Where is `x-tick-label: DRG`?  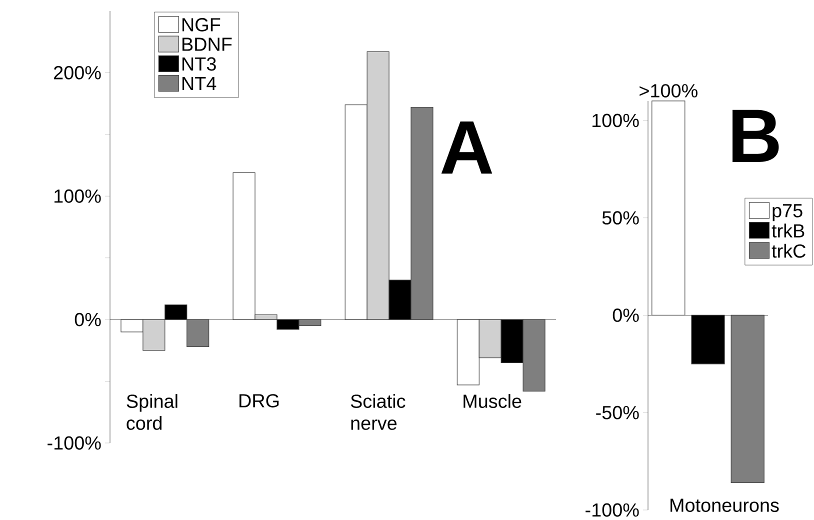
x-tick-label: DRG is located at coordinates (259, 401).